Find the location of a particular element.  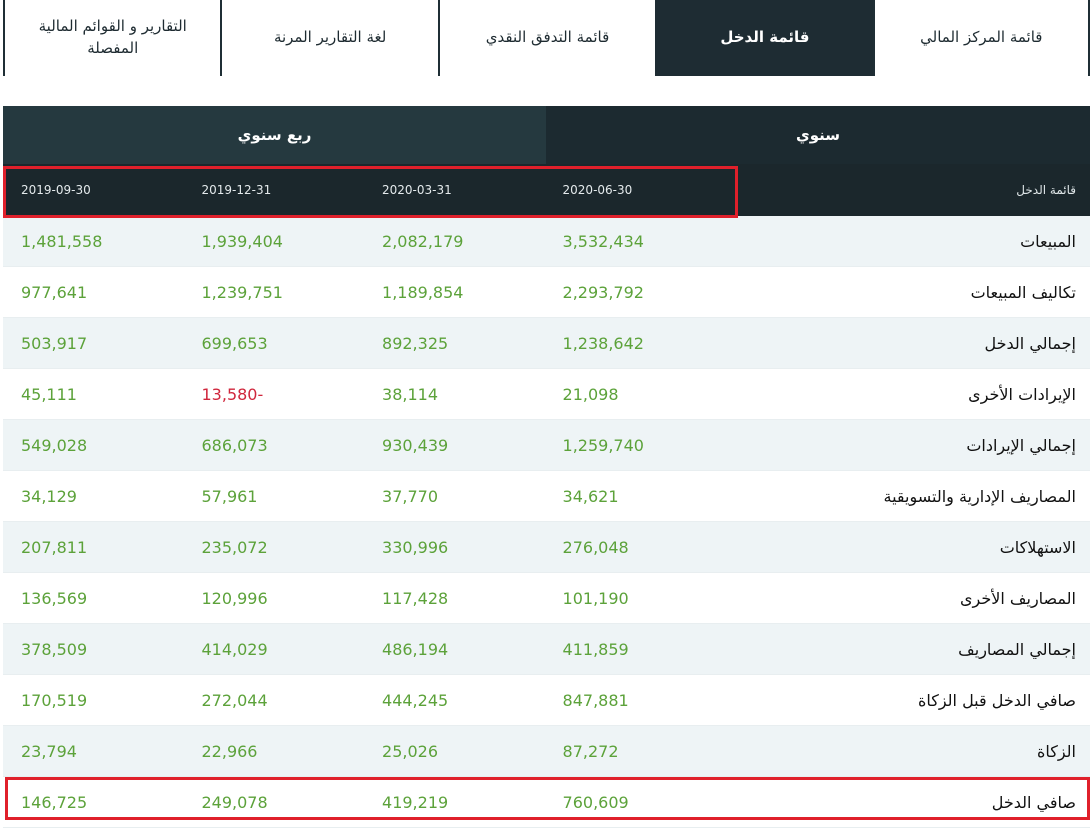

row-label: صافي الدخل is located at coordinates (1033, 802).